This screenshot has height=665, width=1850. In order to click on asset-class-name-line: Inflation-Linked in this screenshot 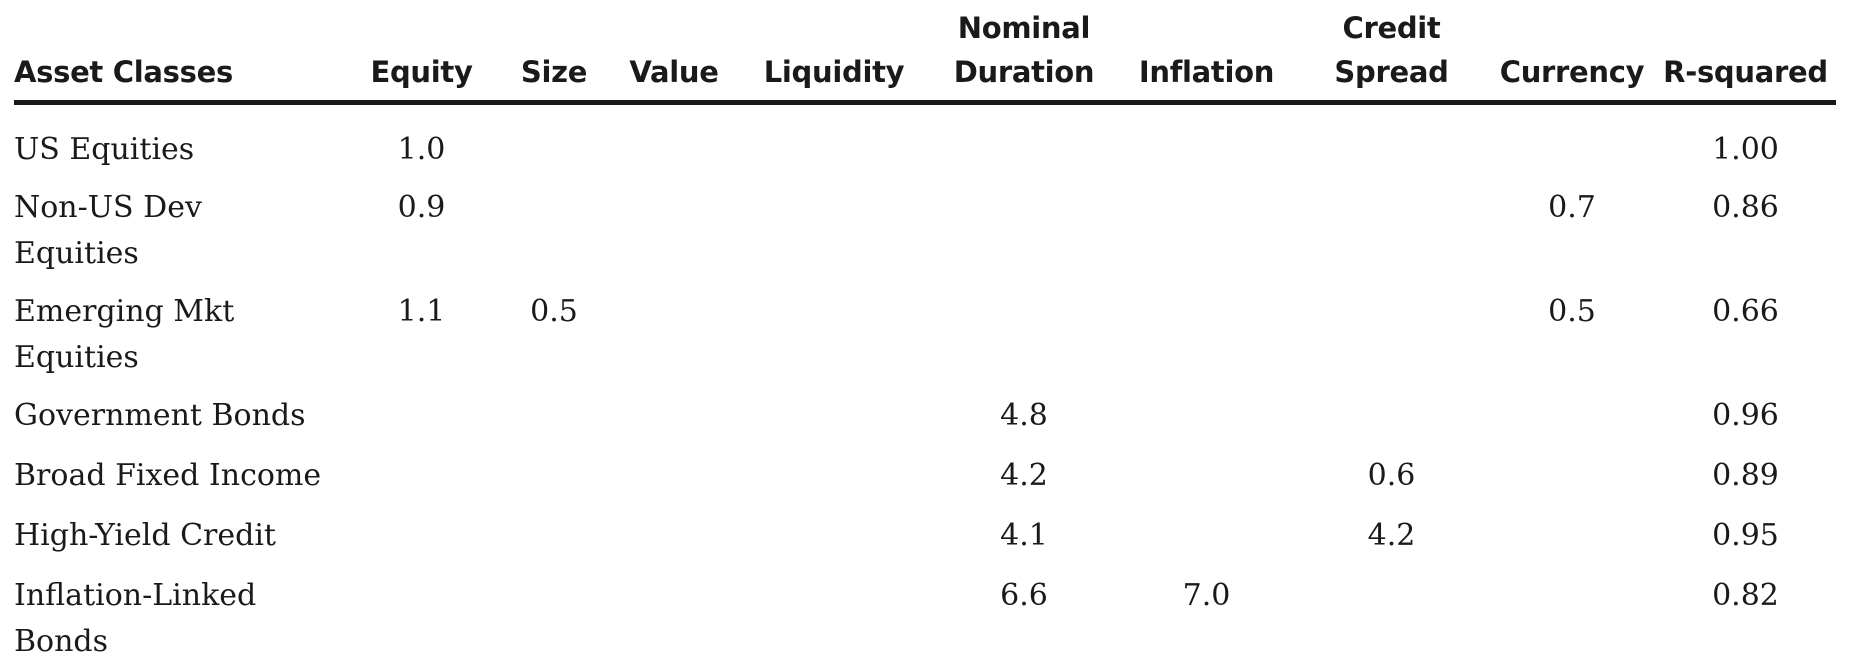, I will do `click(135, 595)`.